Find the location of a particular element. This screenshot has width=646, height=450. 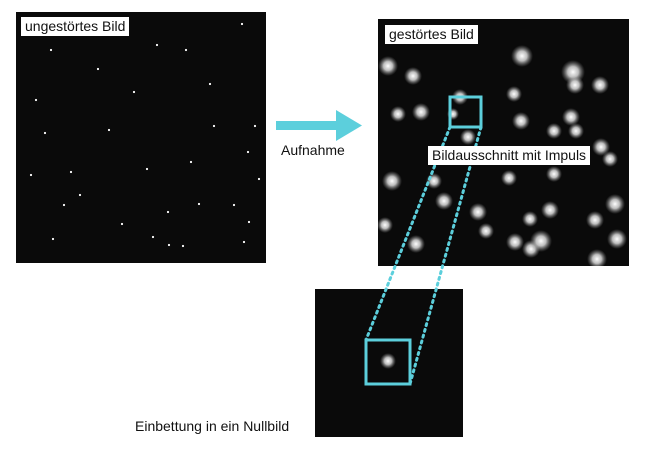

embedded-crop-box is located at coordinates (388, 362).